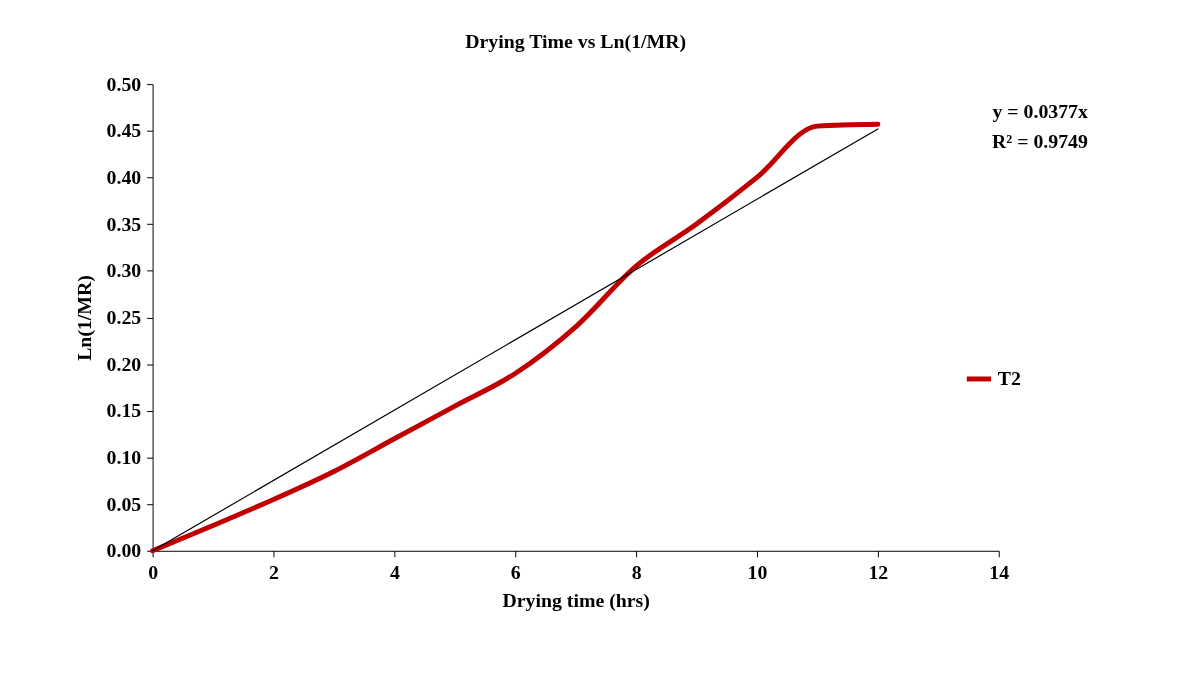 The image size is (1187, 688). What do you see at coordinates (124, 456) in the screenshot?
I see `y-tick-label: 0.10` at bounding box center [124, 456].